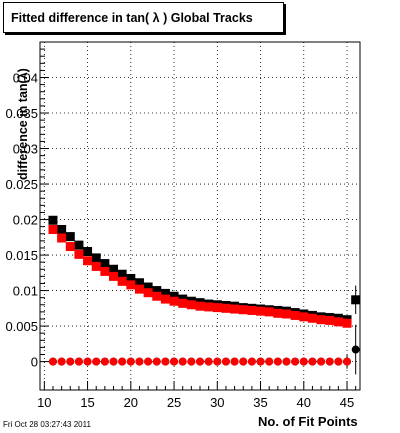  What do you see at coordinates (260, 402) in the screenshot?
I see `x-tick-label: 35` at bounding box center [260, 402].